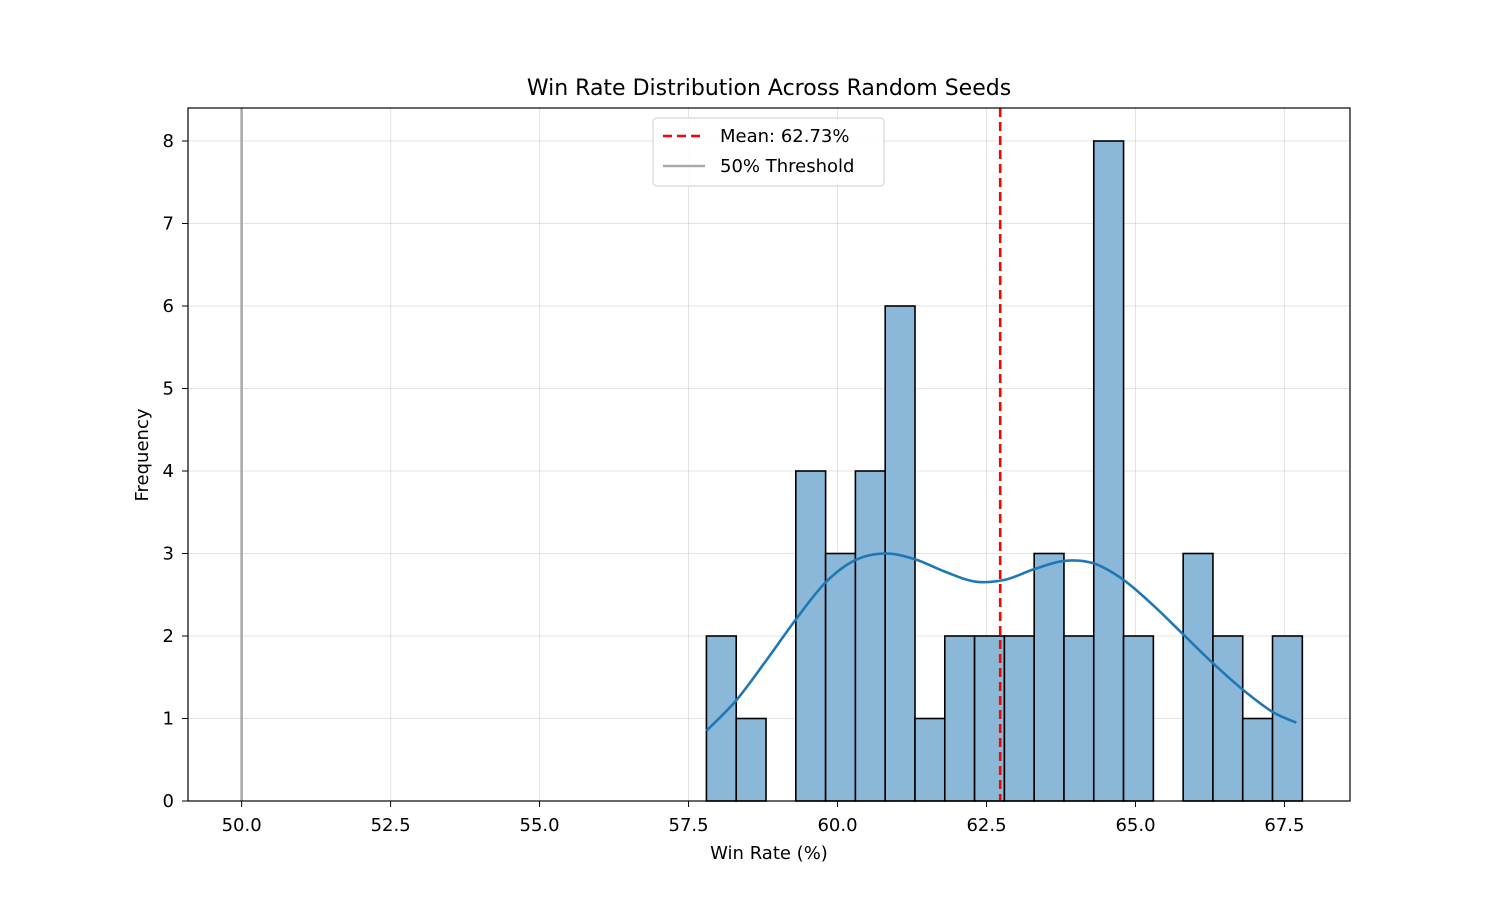  I want to click on x-tick-label: 52.5, so click(391, 825).